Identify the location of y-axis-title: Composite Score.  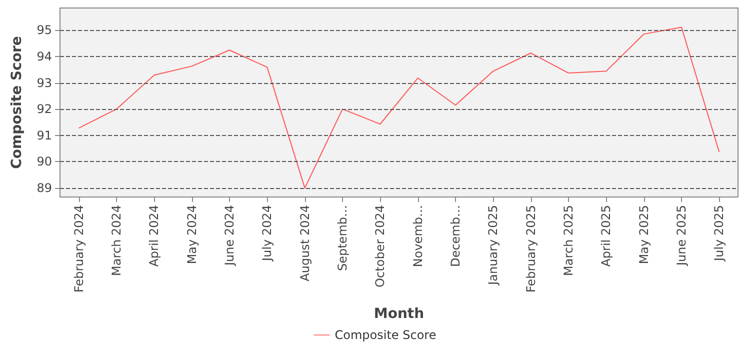
(17, 102).